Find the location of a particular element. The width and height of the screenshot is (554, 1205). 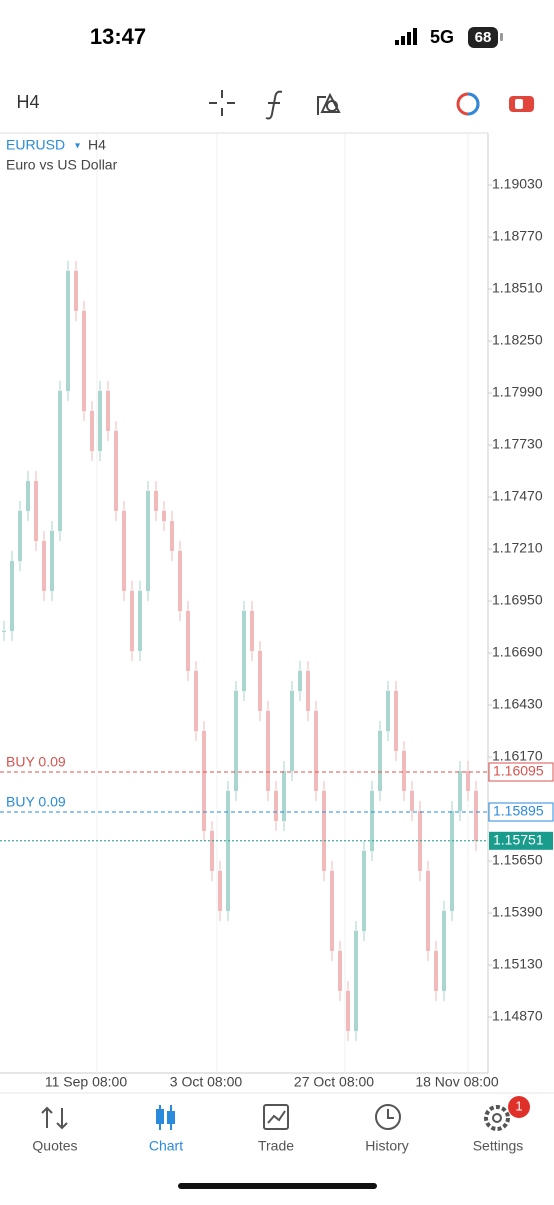

toolbar-icons is located at coordinates (371, 105).